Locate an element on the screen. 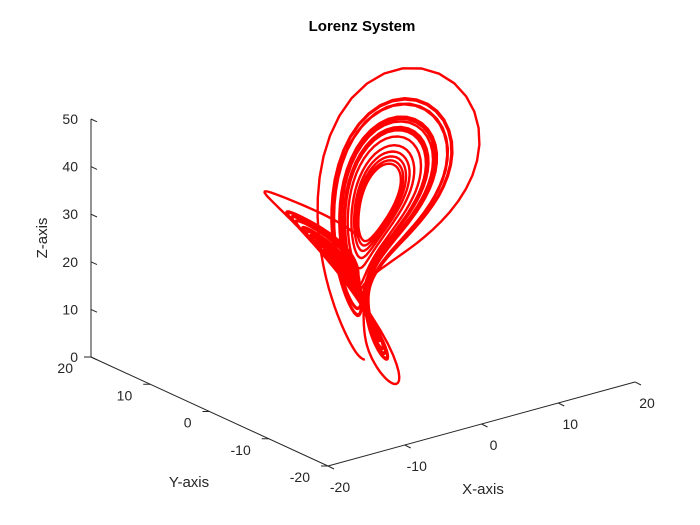 The image size is (700, 525). z-tick-label: 40 is located at coordinates (70, 167).